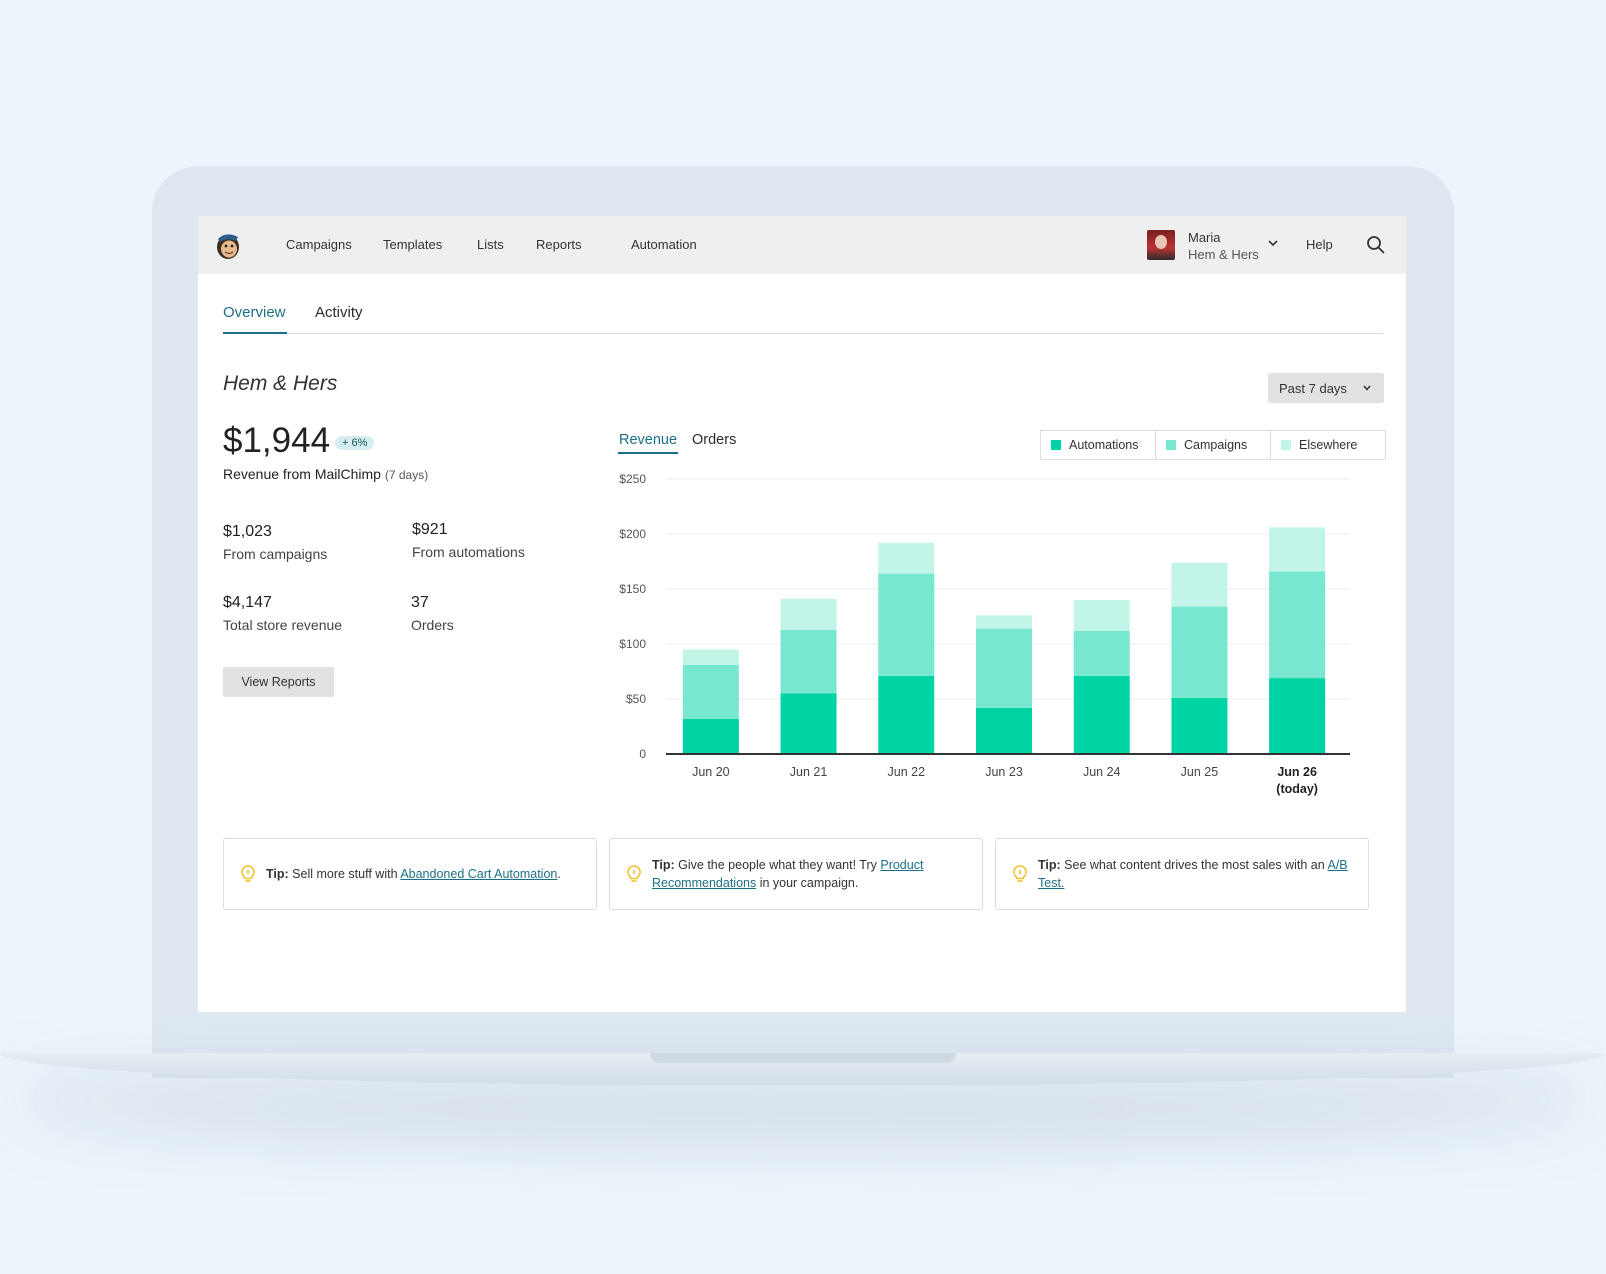 The width and height of the screenshot is (1606, 1274). Describe the element at coordinates (1200, 772) in the screenshot. I see `x-tick-label: Jun 25` at that location.